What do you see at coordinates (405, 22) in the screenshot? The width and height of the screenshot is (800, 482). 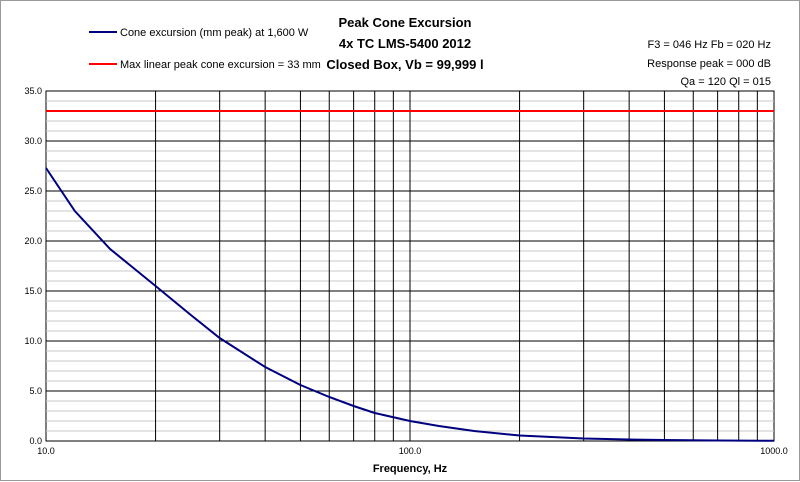 I see `title-line-1: Peak Cone Excursion` at bounding box center [405, 22].